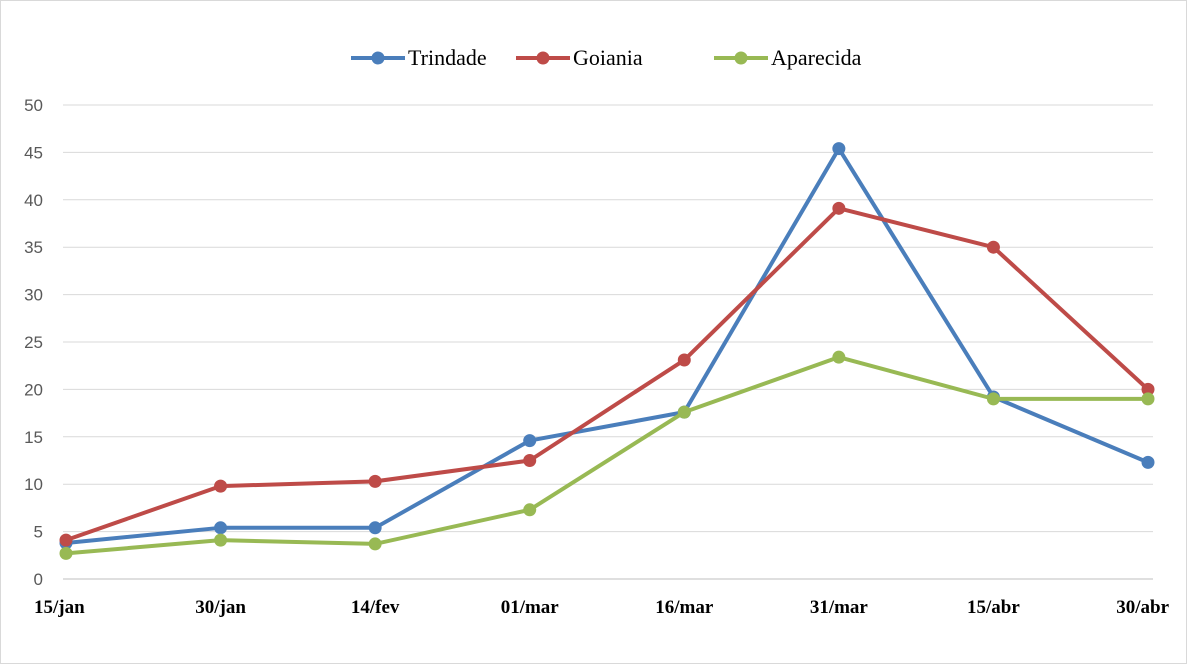 The width and height of the screenshot is (1187, 664). Describe the element at coordinates (33, 200) in the screenshot. I see `y-tick-label: 40` at that location.